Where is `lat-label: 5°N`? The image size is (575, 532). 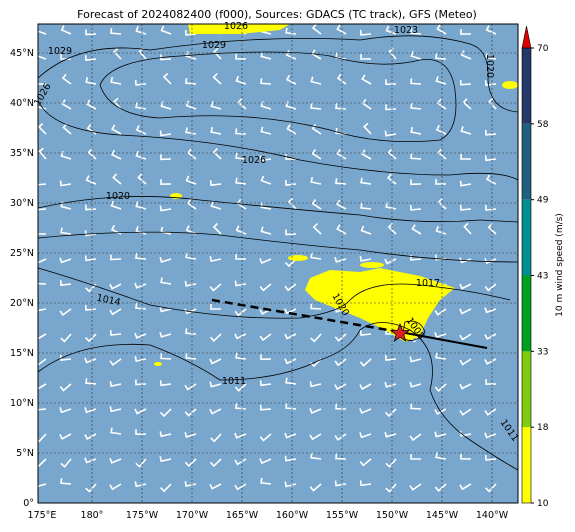 lat-label: 5°N is located at coordinates (25, 453).